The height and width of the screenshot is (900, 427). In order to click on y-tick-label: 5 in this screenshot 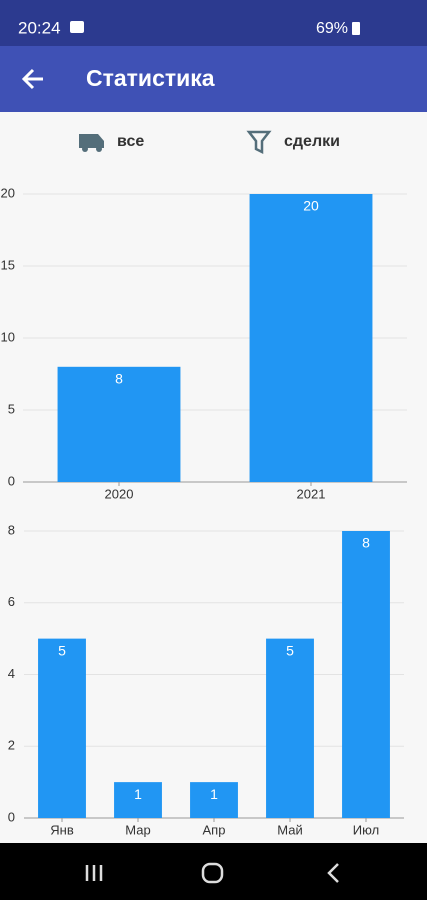, I will do `click(11, 408)`.